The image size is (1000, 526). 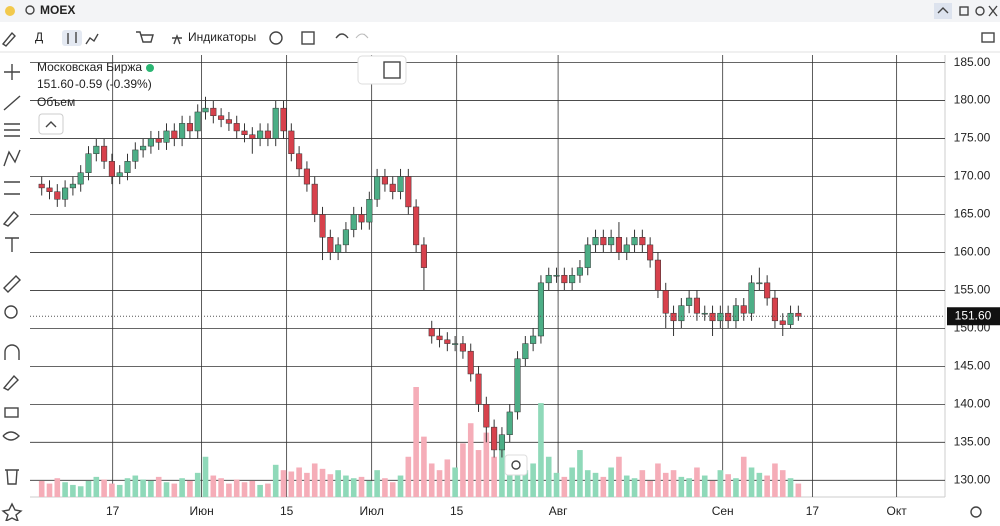 I want to click on brush-tool, so click(x=10, y=218).